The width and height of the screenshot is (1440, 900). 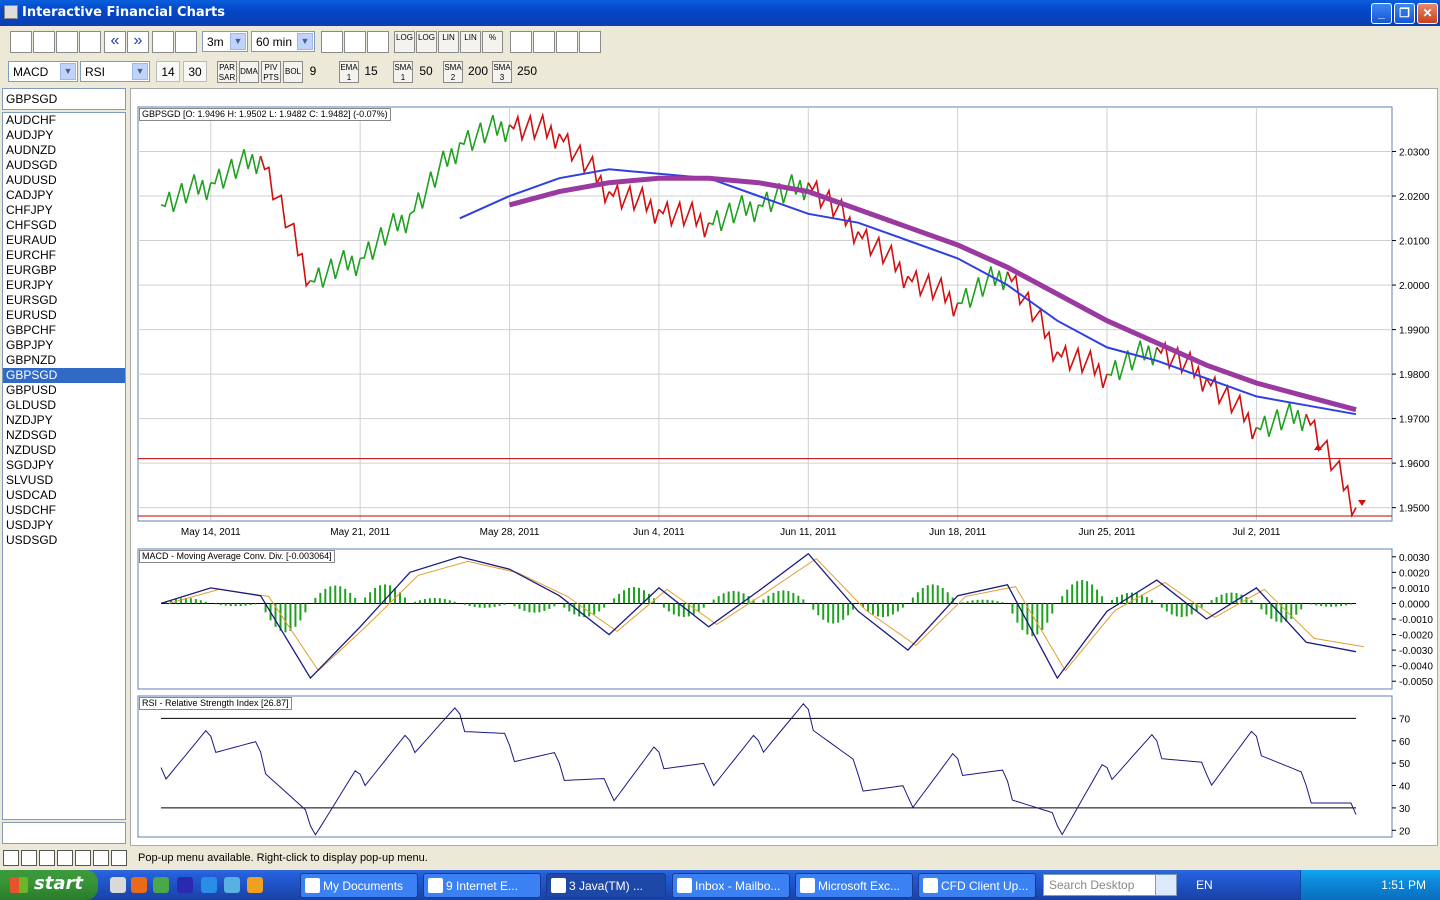 What do you see at coordinates (349, 72) in the screenshot?
I see `ema-button: EMA 1` at bounding box center [349, 72].